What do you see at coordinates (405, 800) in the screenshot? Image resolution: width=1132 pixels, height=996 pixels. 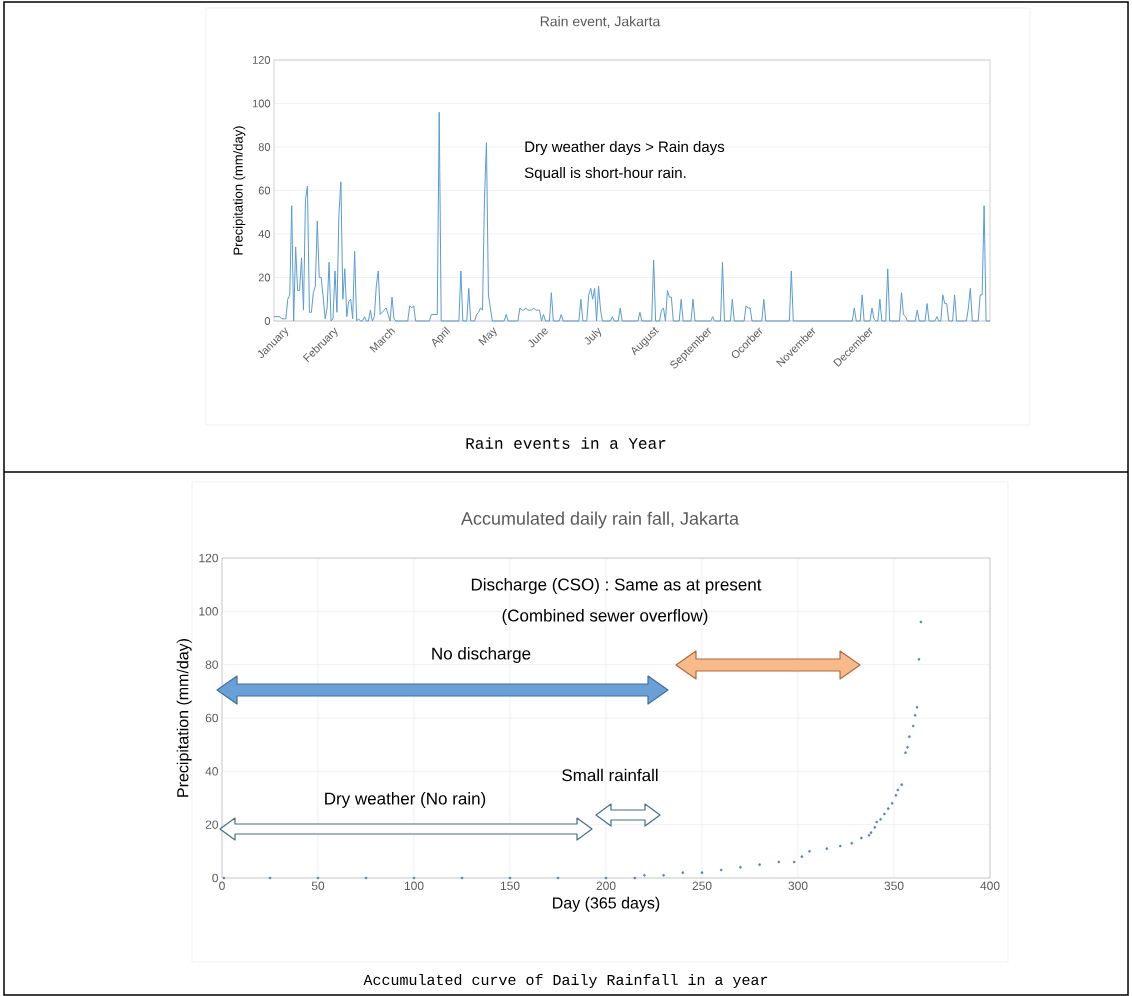 I see `annotation: Dry weather (No rain)` at bounding box center [405, 800].